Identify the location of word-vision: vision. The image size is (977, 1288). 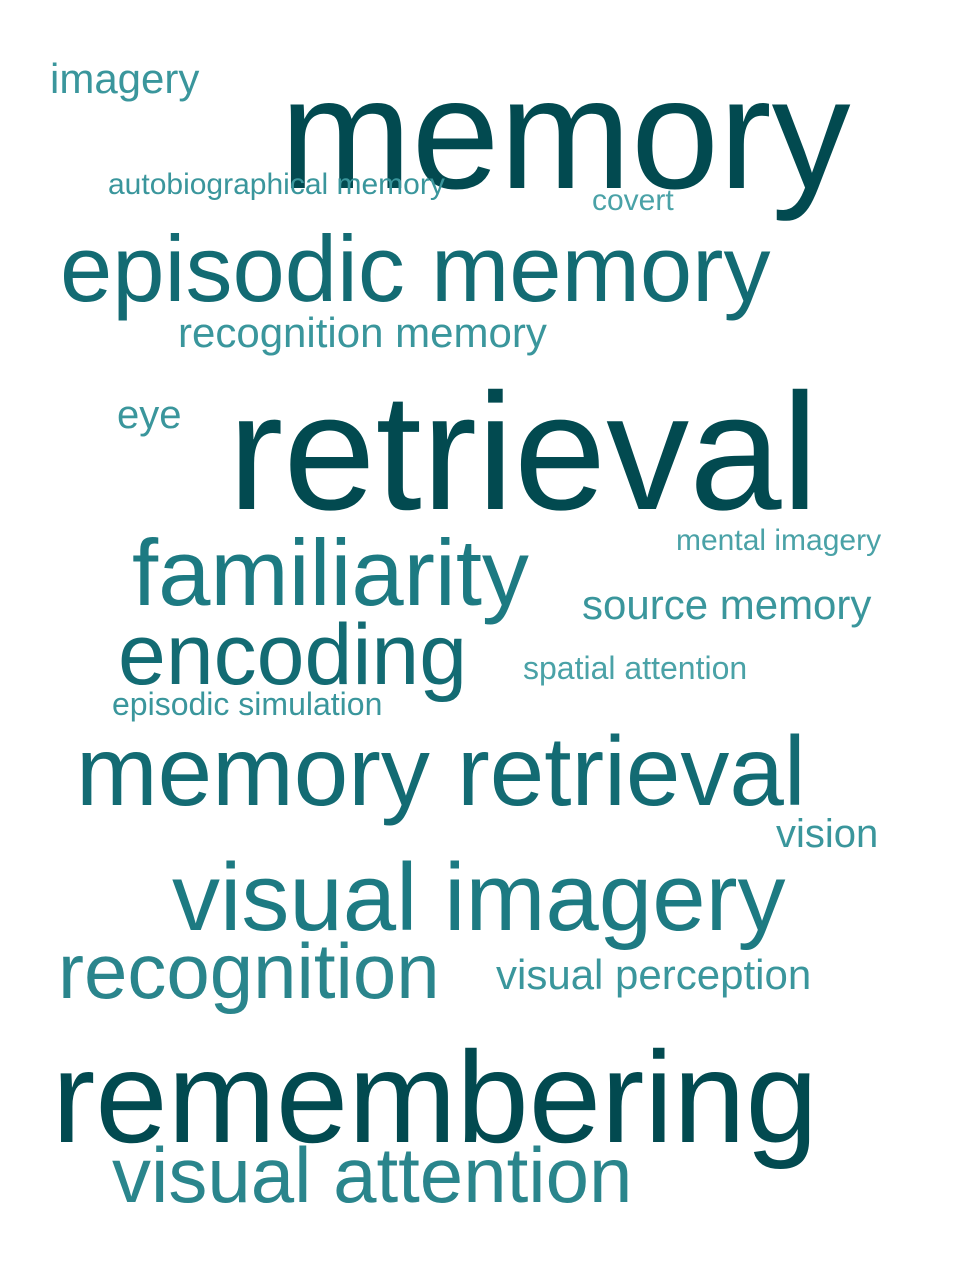
(827, 834).